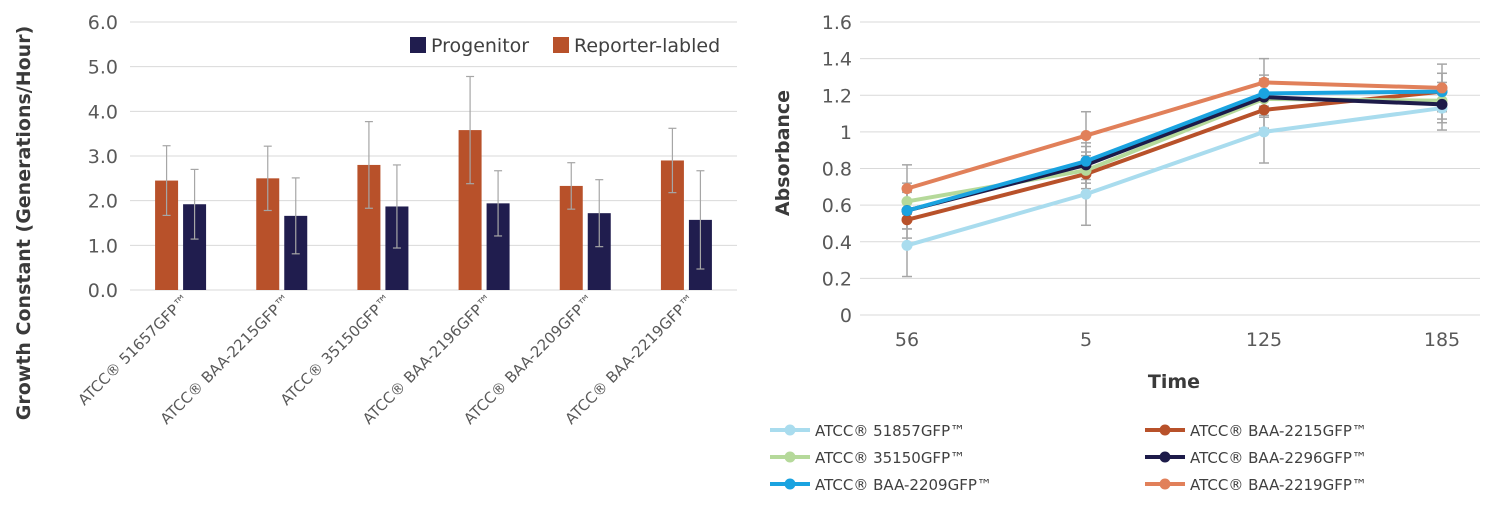 The image size is (1500, 513). What do you see at coordinates (890, 458) in the screenshot?
I see `legend-label: ATCC® 35150GFP™` at bounding box center [890, 458].